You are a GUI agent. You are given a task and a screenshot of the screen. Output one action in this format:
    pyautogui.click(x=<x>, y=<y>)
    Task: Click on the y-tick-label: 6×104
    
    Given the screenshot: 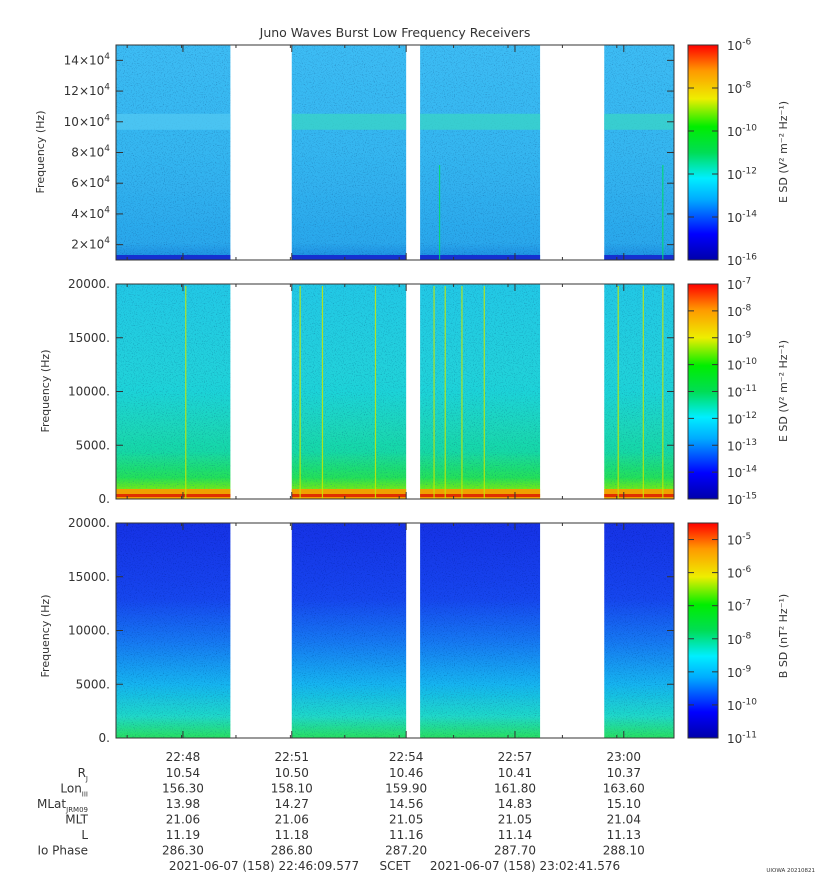 What is the action you would take?
    pyautogui.click(x=90, y=182)
    